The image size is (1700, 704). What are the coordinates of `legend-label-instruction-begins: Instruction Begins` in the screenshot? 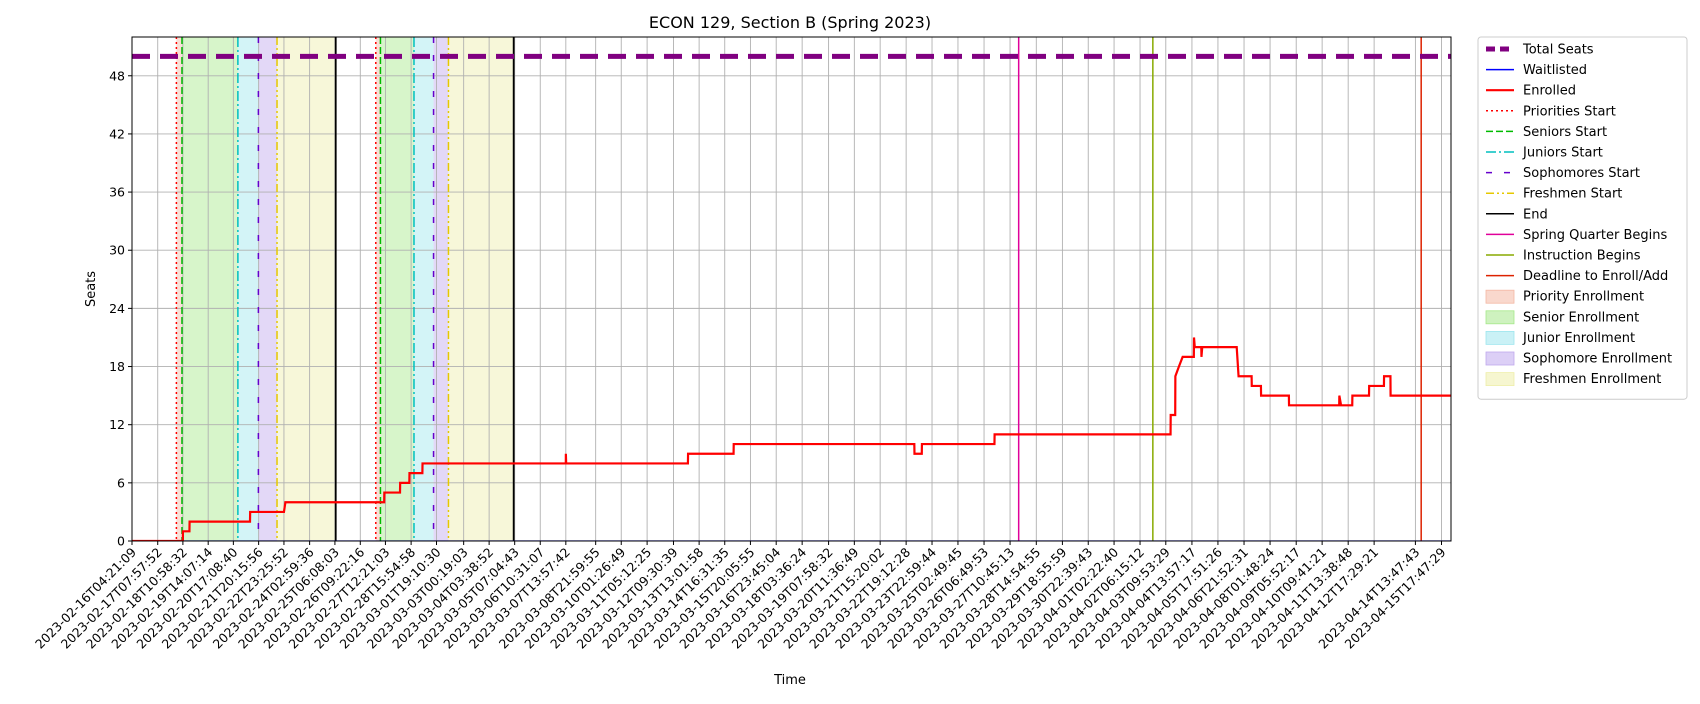 It's located at (1582, 256).